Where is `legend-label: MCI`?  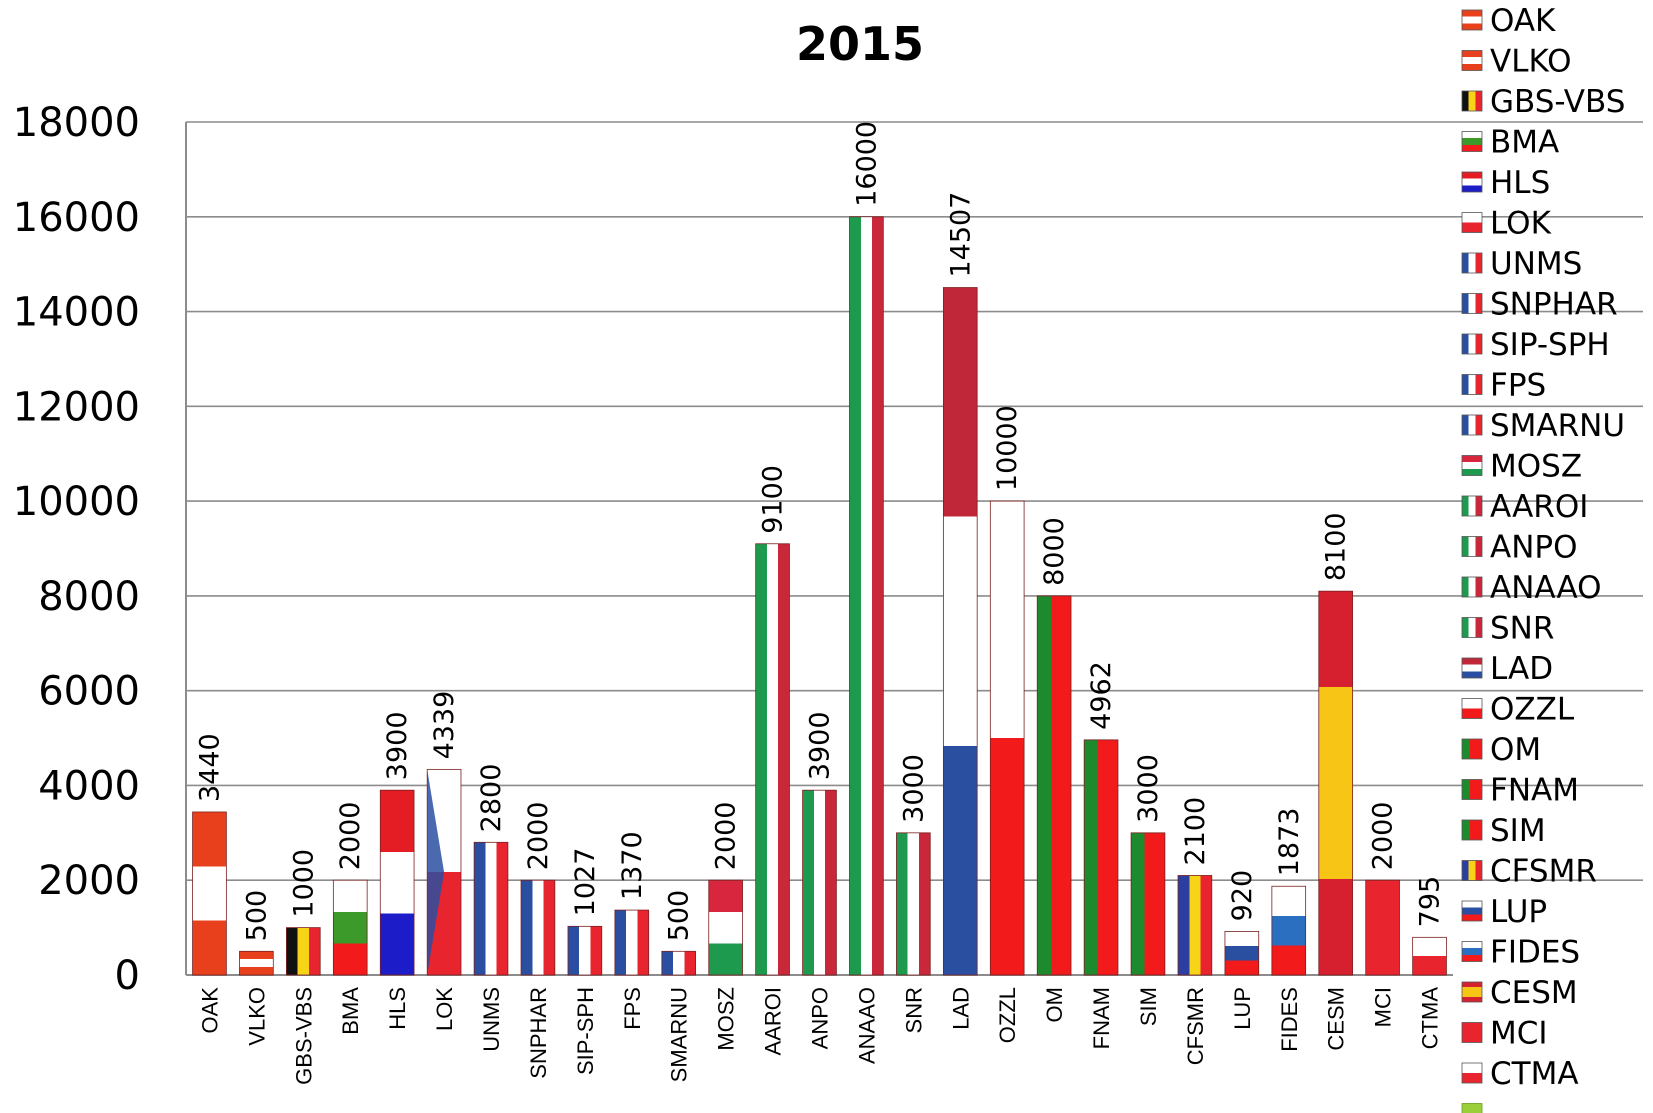
legend-label: MCI is located at coordinates (1519, 1034).